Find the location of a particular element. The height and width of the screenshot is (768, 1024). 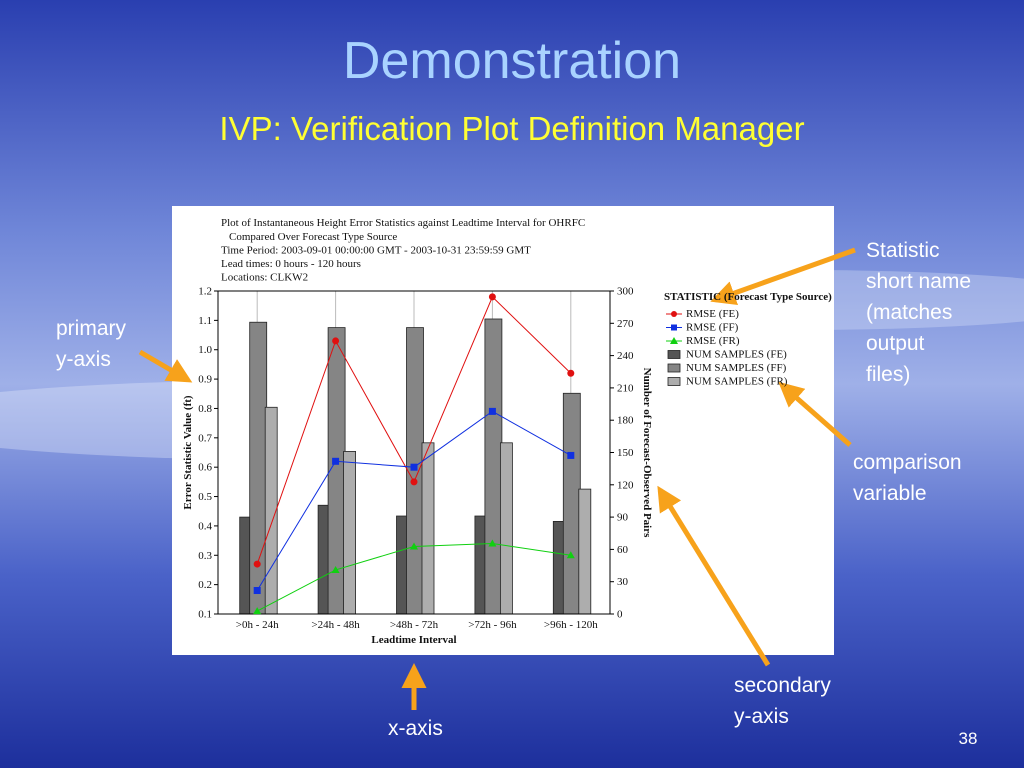

y-tick-label: 0.5 is located at coordinates (205, 497).